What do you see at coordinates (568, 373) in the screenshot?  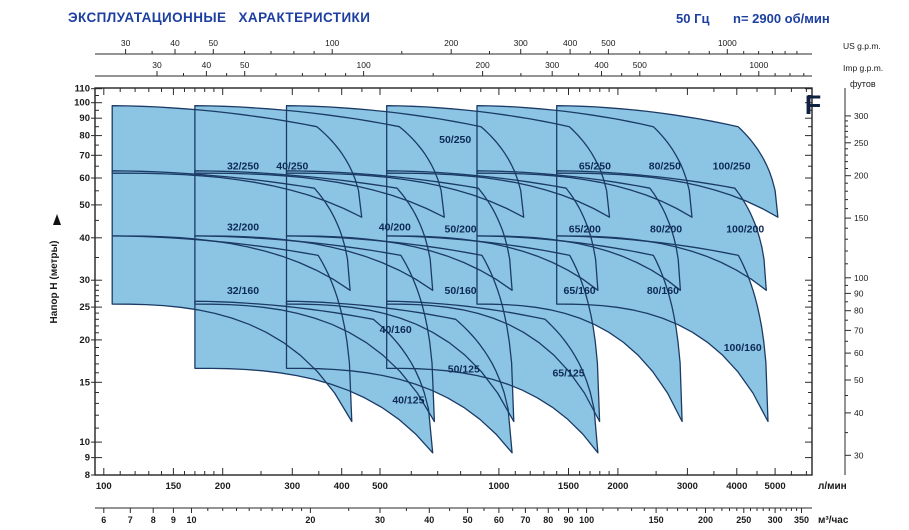 I see `region-label-65/125: 65/125` at bounding box center [568, 373].